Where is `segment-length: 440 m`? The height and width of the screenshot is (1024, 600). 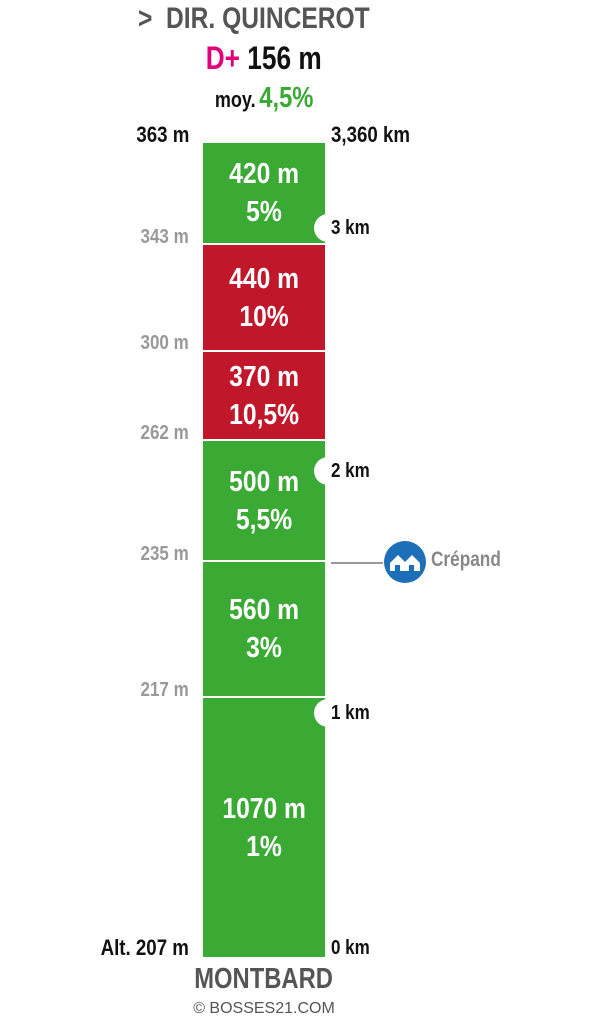 segment-length: 440 m is located at coordinates (264, 278).